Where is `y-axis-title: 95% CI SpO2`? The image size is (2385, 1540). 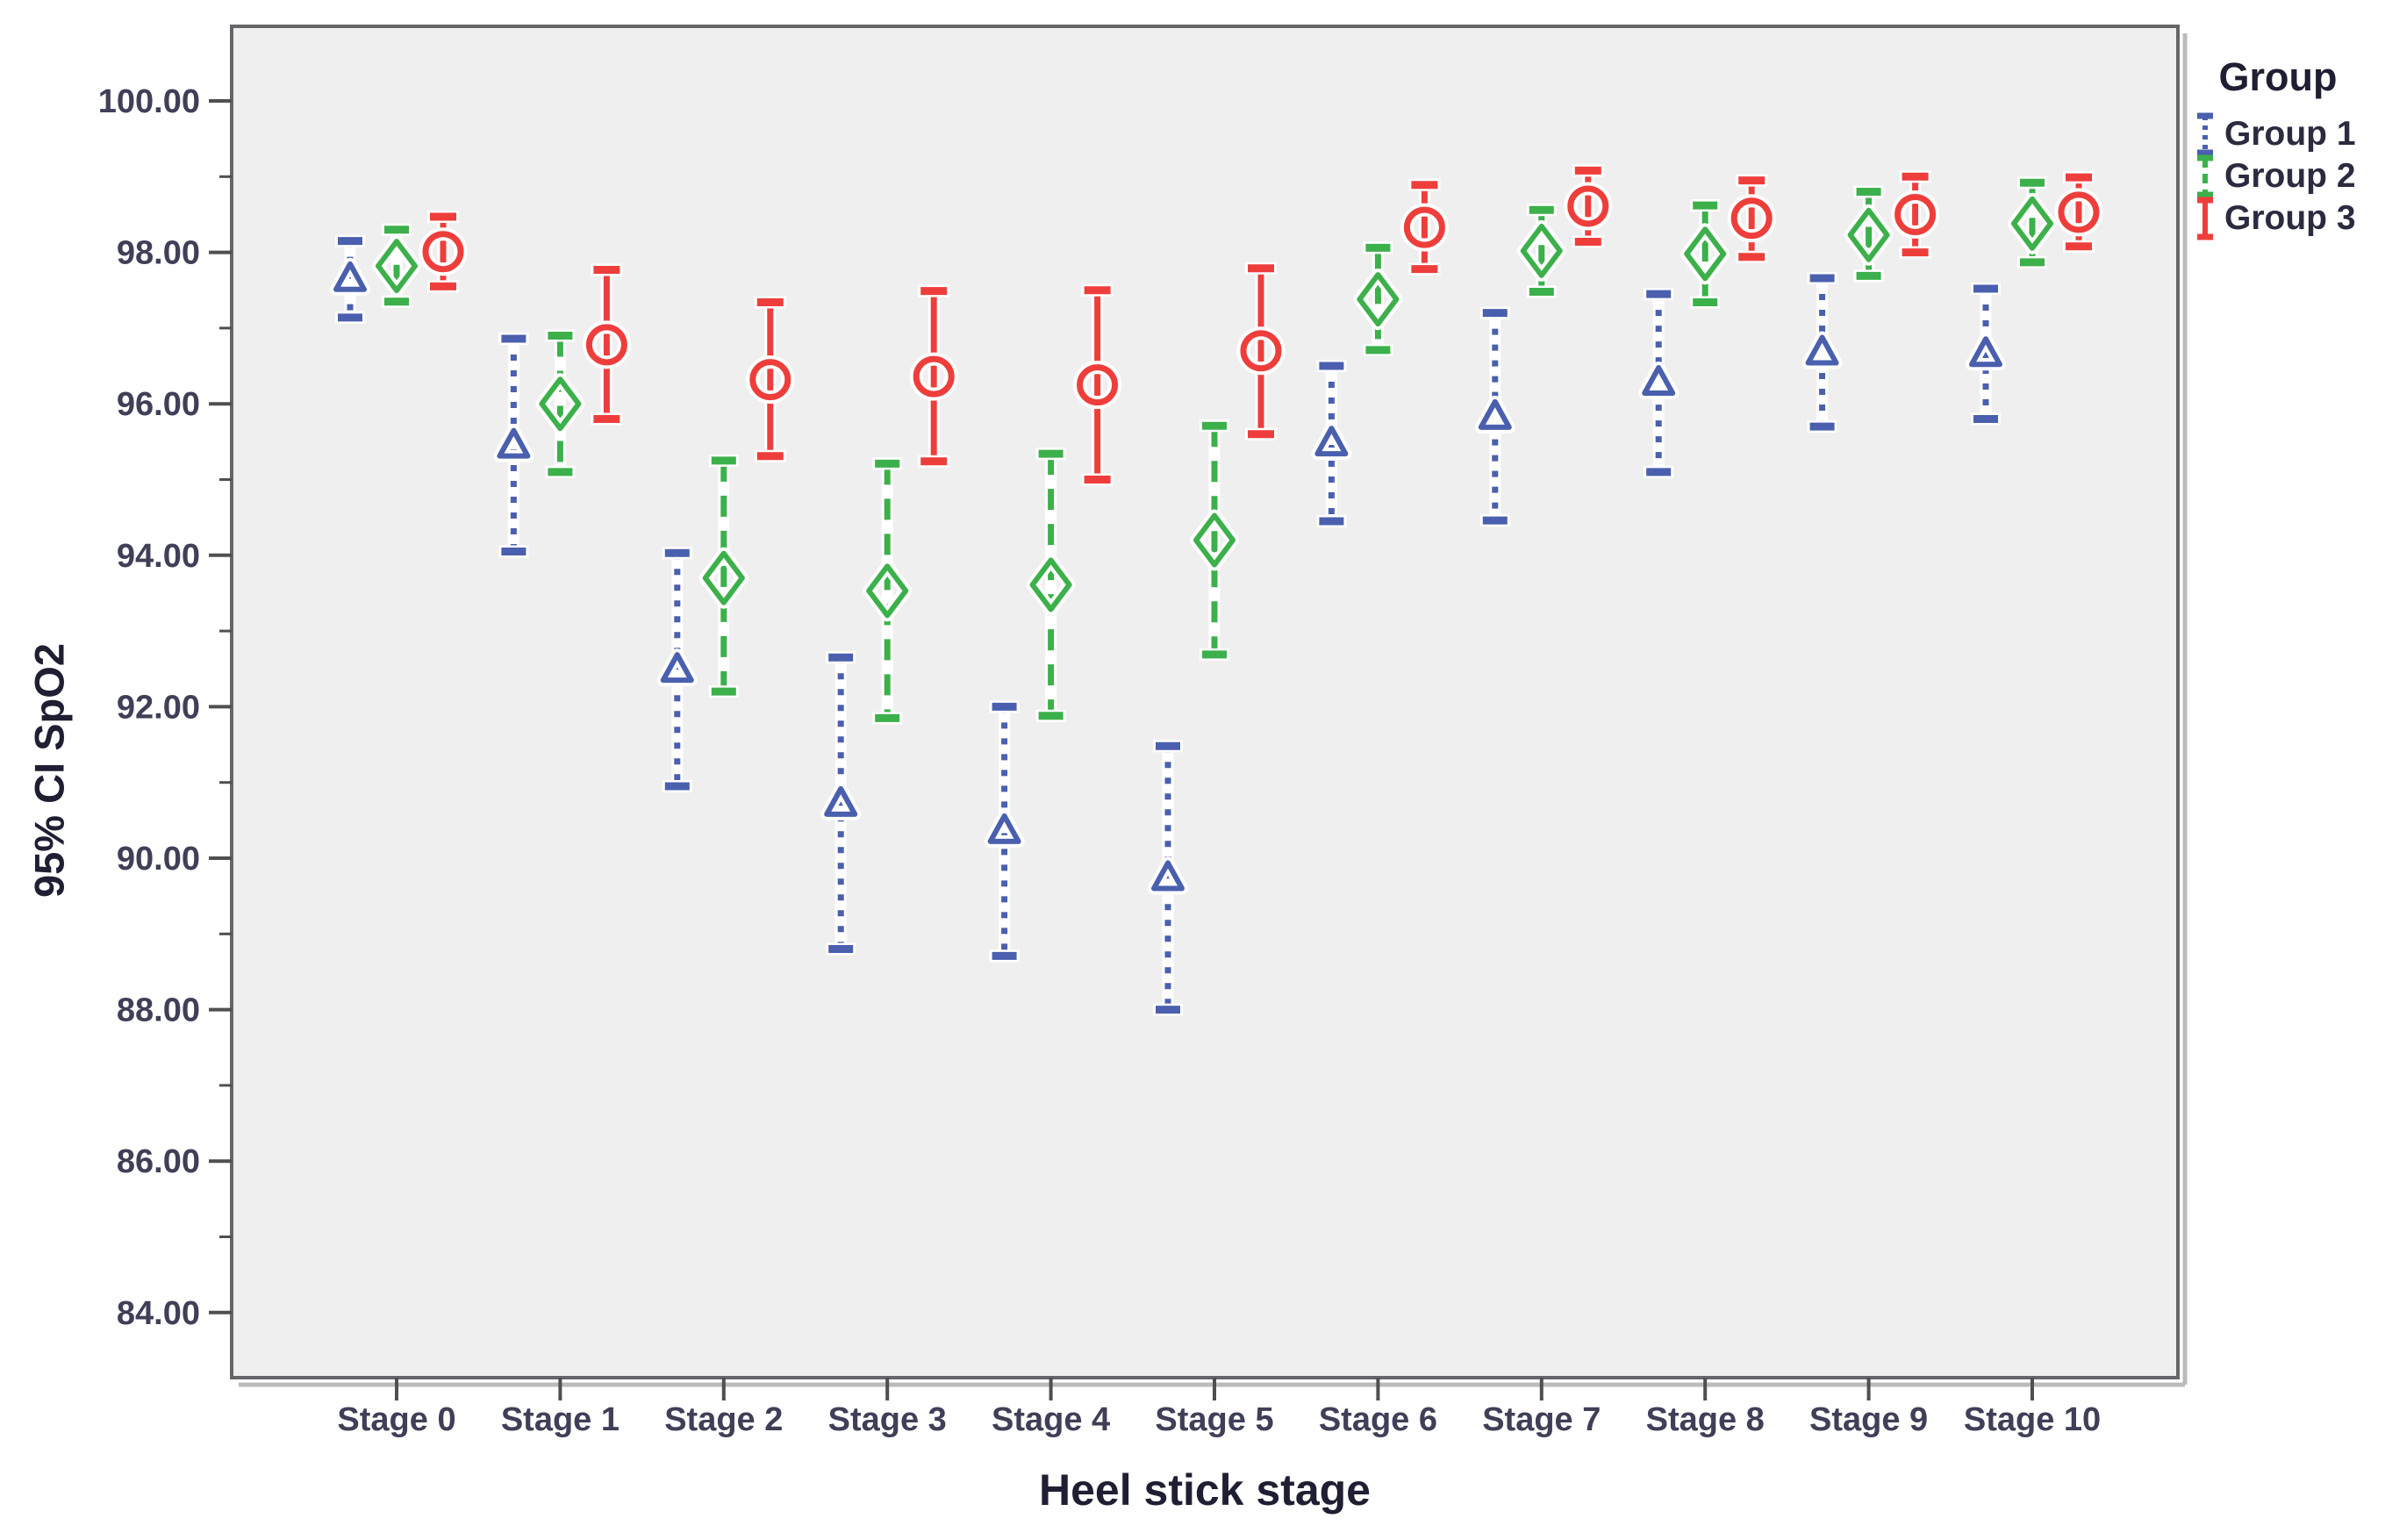 y-axis-title: 95% CI SpO2 is located at coordinates (49, 770).